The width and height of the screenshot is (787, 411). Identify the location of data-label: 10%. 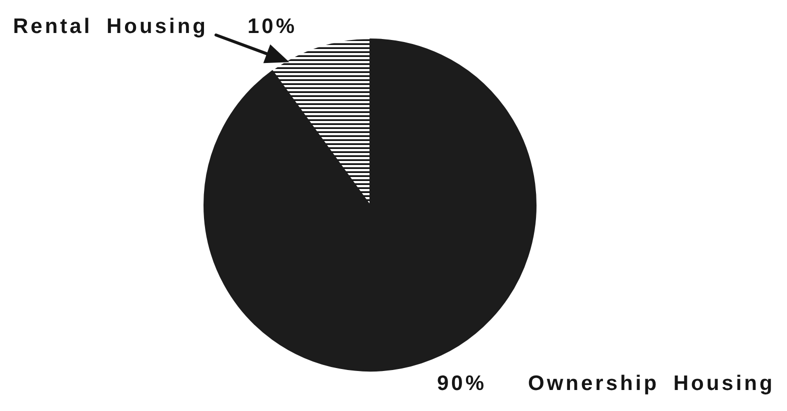
(272, 26).